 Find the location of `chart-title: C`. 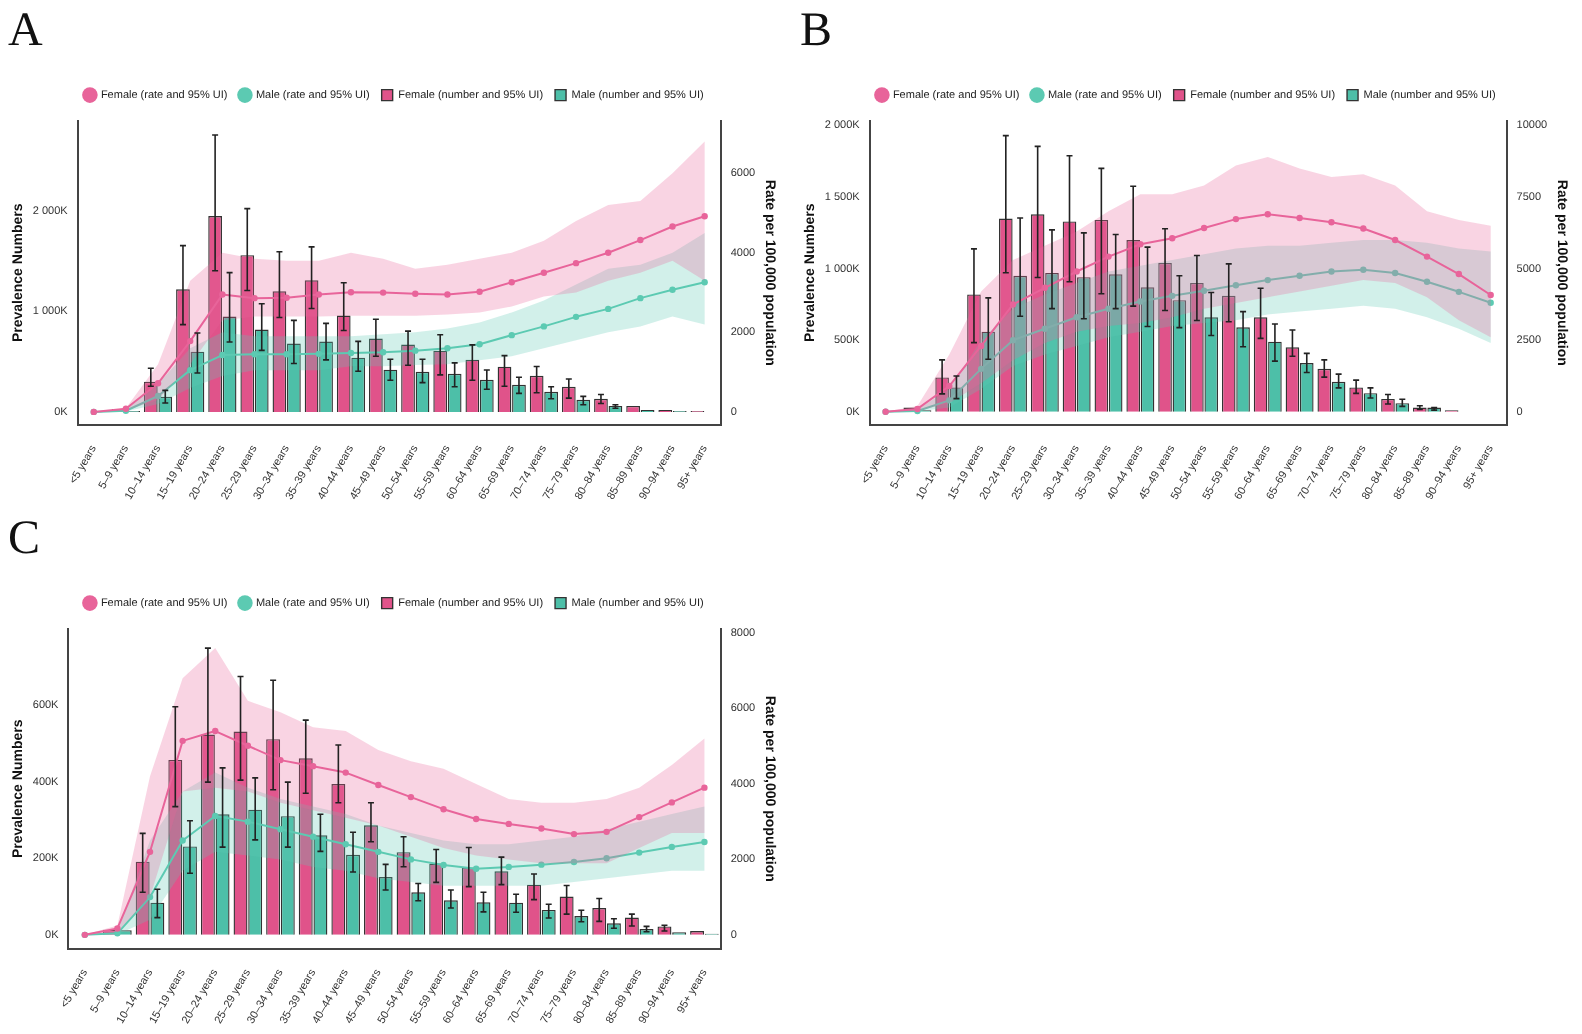

chart-title: C is located at coordinates (24, 539).